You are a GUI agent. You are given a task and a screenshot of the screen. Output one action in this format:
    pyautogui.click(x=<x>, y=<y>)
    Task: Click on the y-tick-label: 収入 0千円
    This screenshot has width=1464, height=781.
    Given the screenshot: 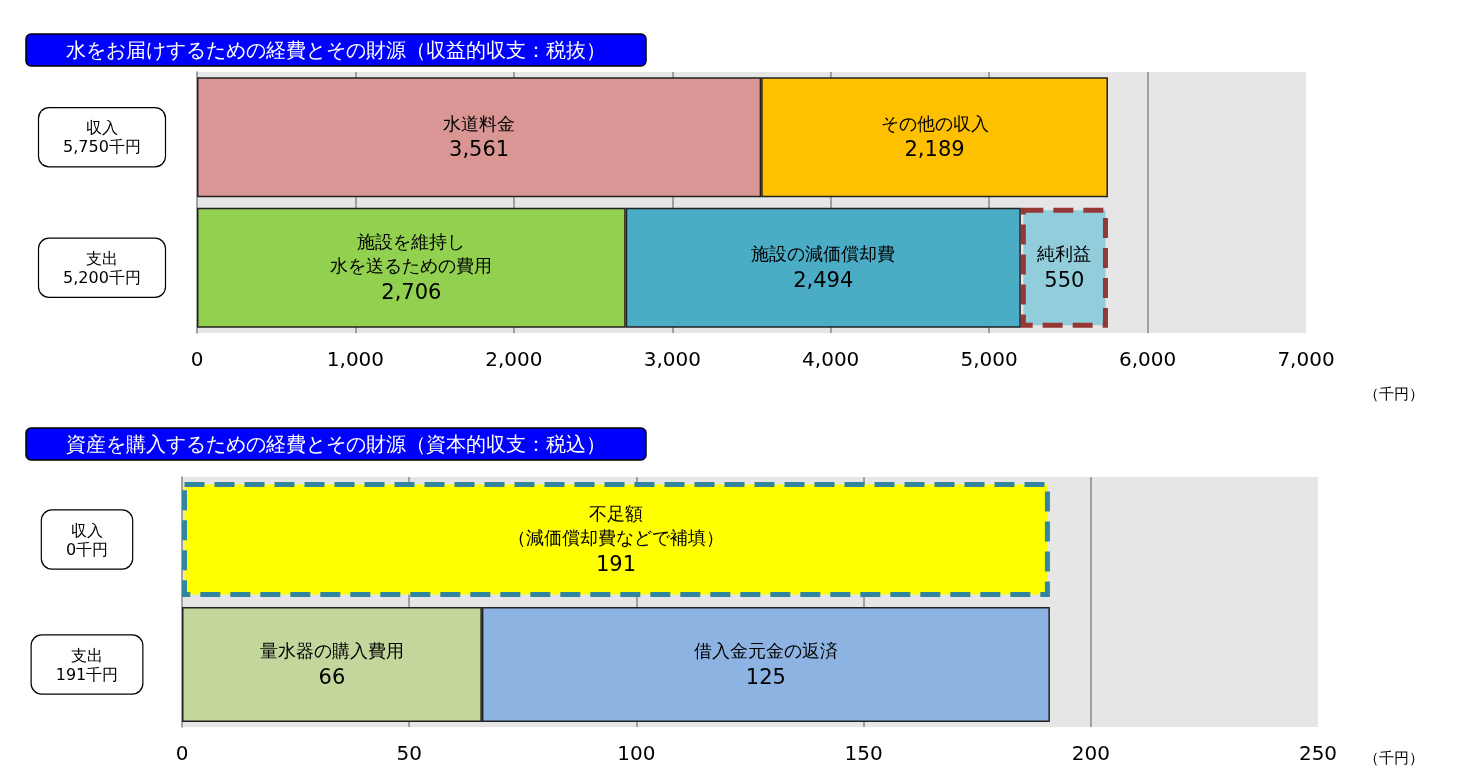 What is the action you would take?
    pyautogui.click(x=87, y=539)
    